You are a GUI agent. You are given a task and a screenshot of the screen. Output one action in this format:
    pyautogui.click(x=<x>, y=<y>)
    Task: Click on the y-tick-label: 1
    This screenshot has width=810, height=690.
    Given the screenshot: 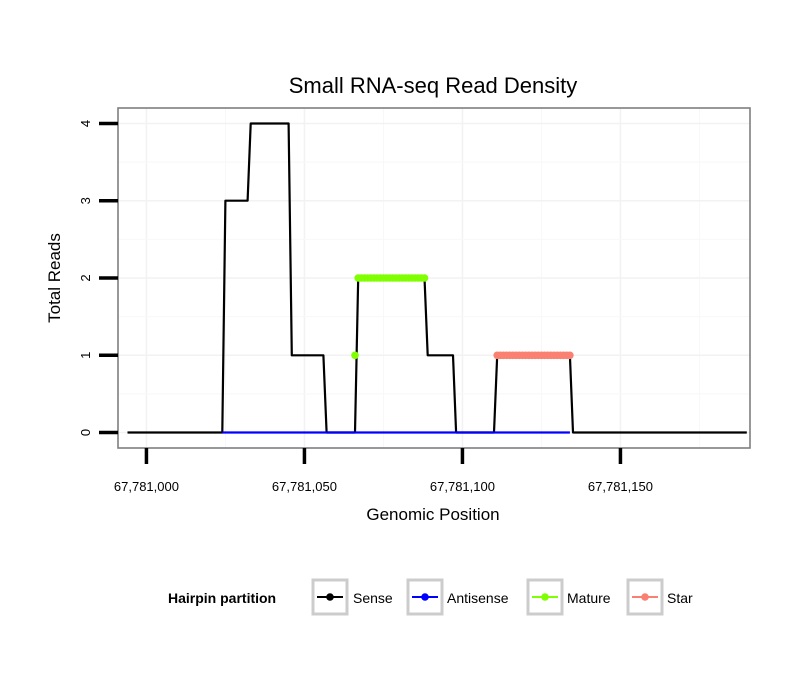 What is the action you would take?
    pyautogui.click(x=85, y=355)
    